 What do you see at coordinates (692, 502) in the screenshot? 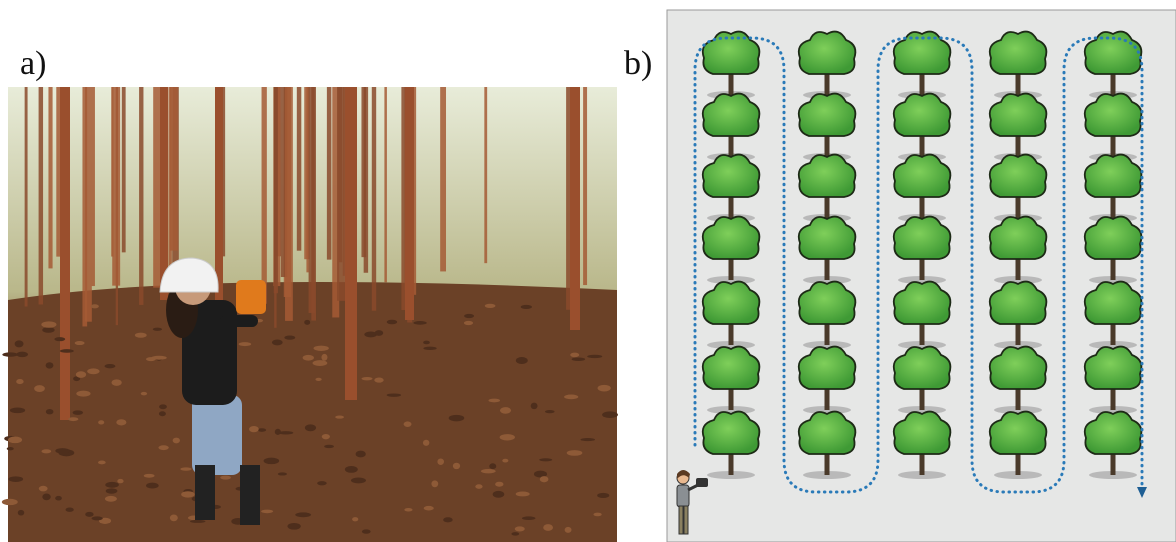
I see `surveyor` at bounding box center [692, 502].